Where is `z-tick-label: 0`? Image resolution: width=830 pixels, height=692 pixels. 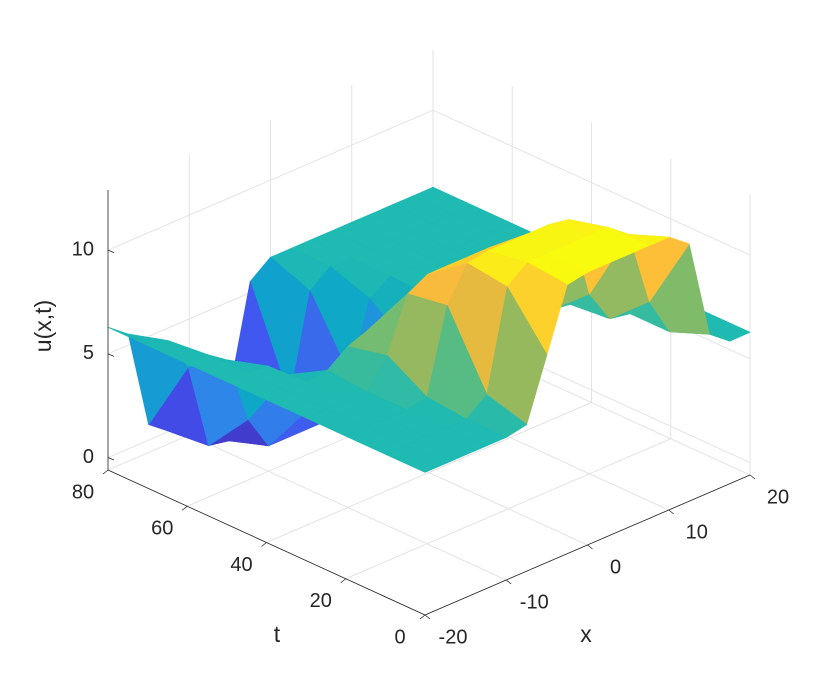 z-tick-label: 0 is located at coordinates (88, 457).